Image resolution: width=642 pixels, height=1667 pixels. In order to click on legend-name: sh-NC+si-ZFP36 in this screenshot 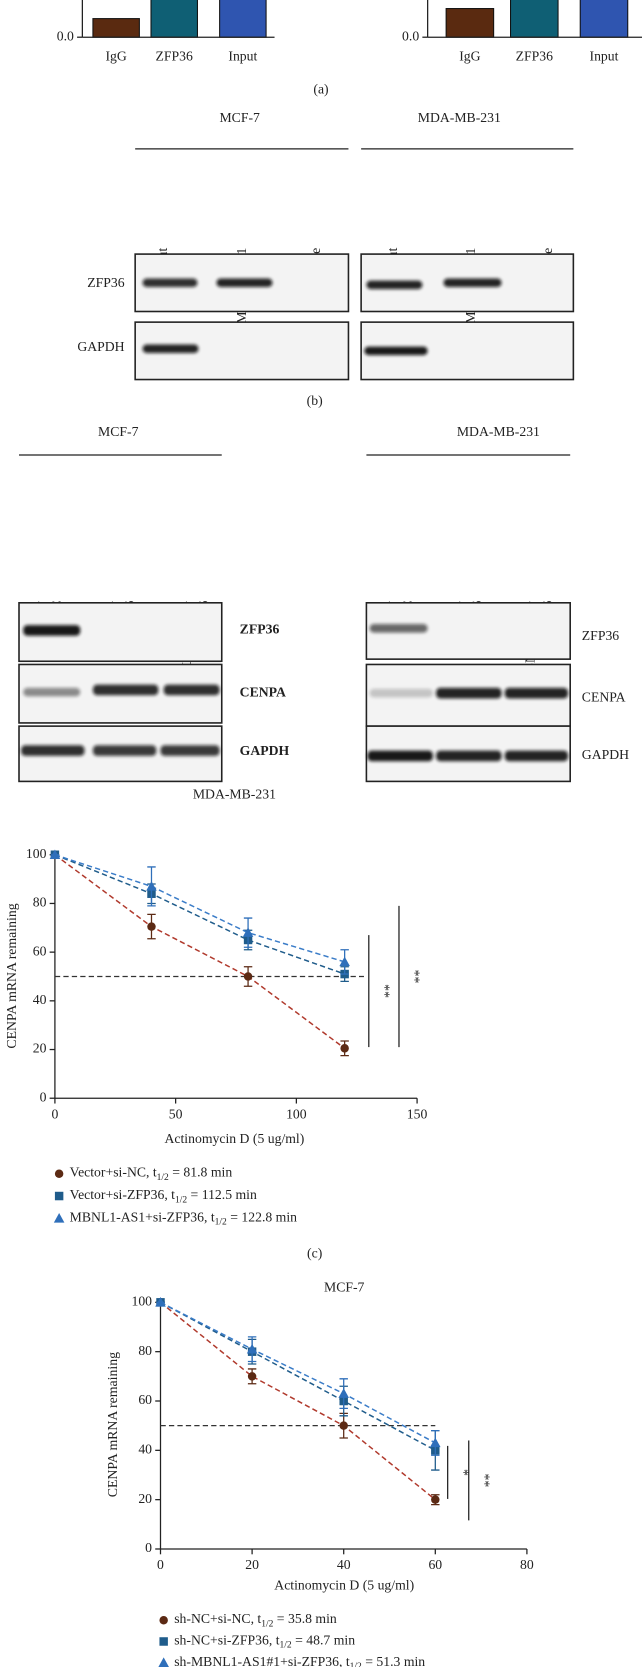, I will do `click(221, 1640)`.